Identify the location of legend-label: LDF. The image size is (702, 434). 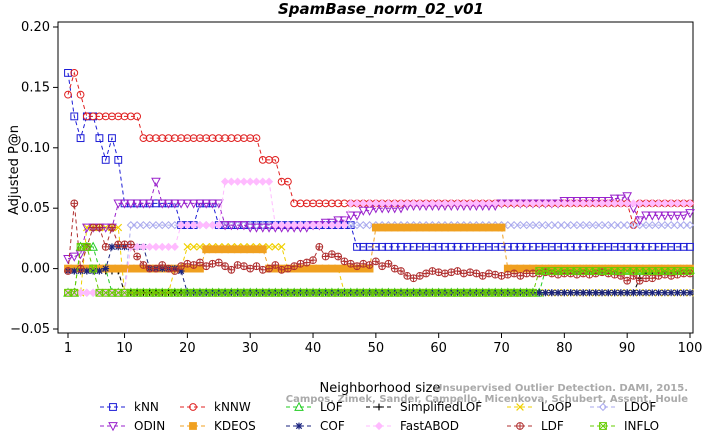
(552, 426).